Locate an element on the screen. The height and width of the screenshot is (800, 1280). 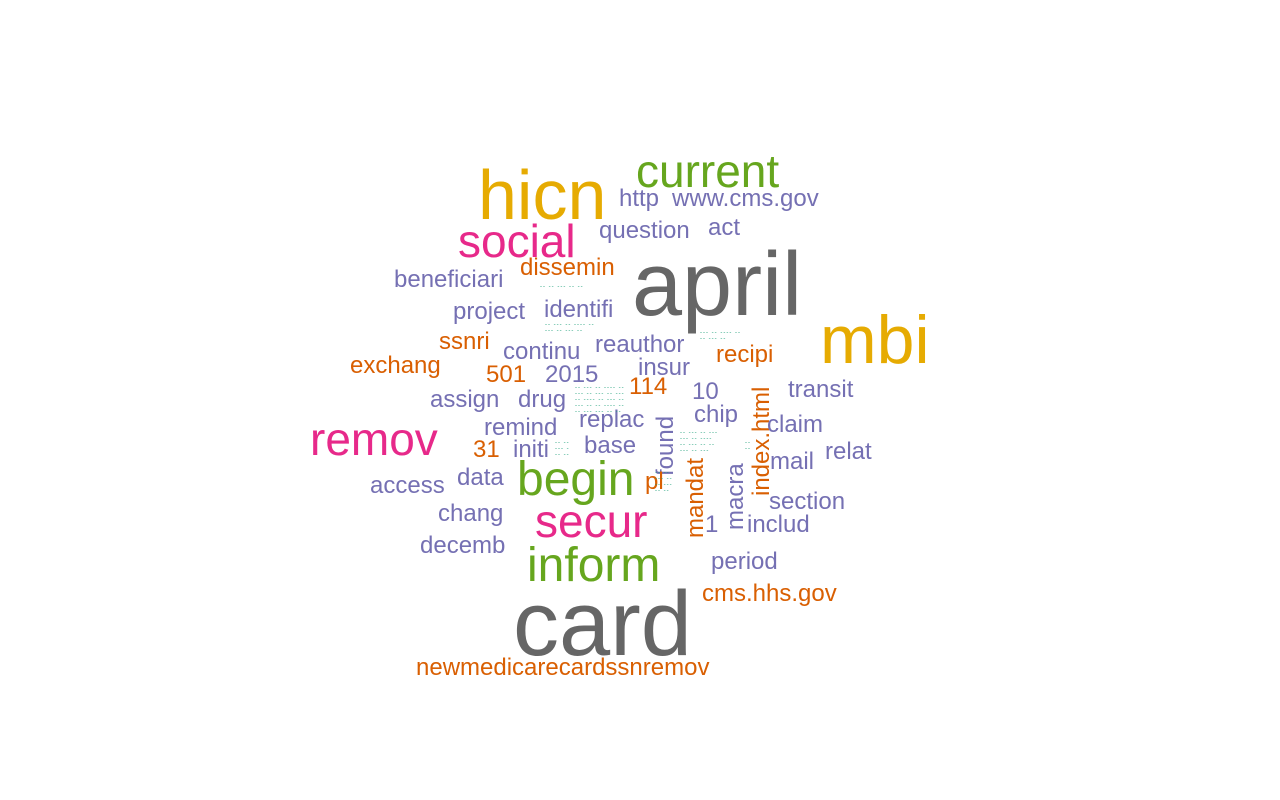
word-1: 1 is located at coordinates (712, 524).